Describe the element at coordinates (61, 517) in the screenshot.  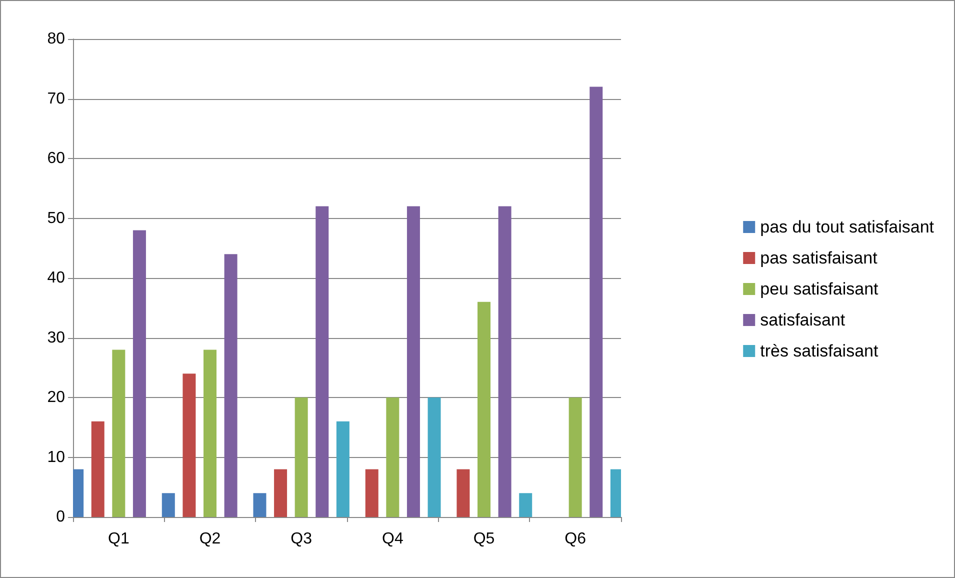
I see `y-tick-label: 0` at that location.